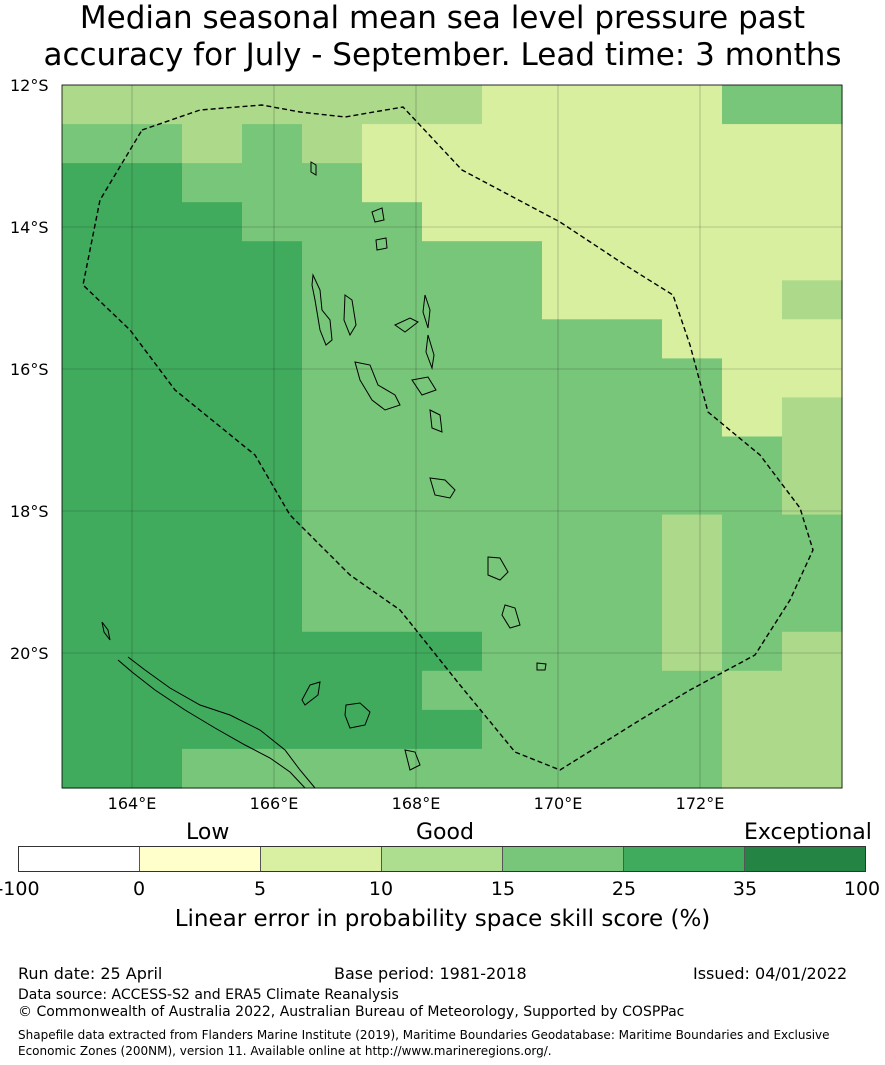 The width and height of the screenshot is (885, 1065). I want to click on legend-category-good: Good, so click(445, 832).